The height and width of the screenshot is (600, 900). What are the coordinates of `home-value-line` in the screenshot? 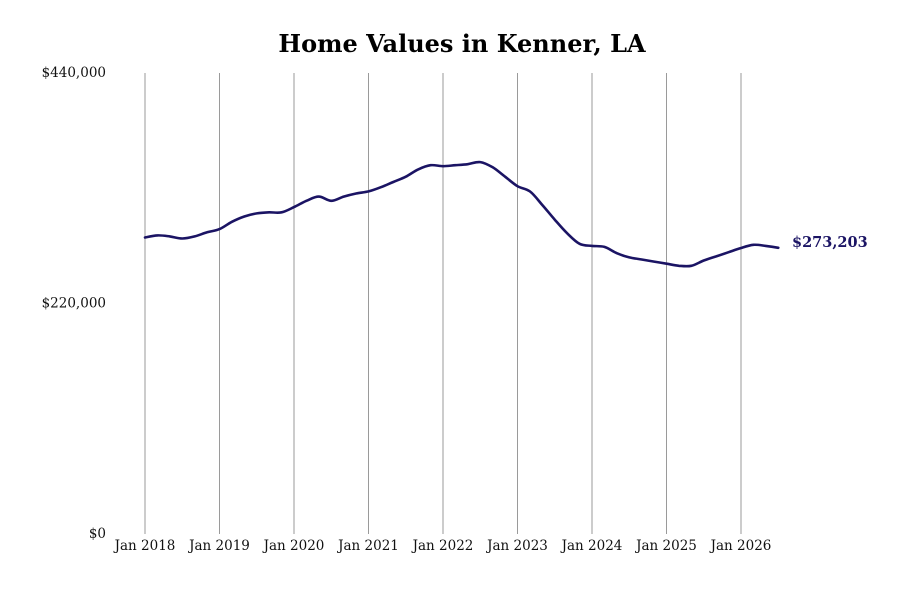 It's located at (461, 214).